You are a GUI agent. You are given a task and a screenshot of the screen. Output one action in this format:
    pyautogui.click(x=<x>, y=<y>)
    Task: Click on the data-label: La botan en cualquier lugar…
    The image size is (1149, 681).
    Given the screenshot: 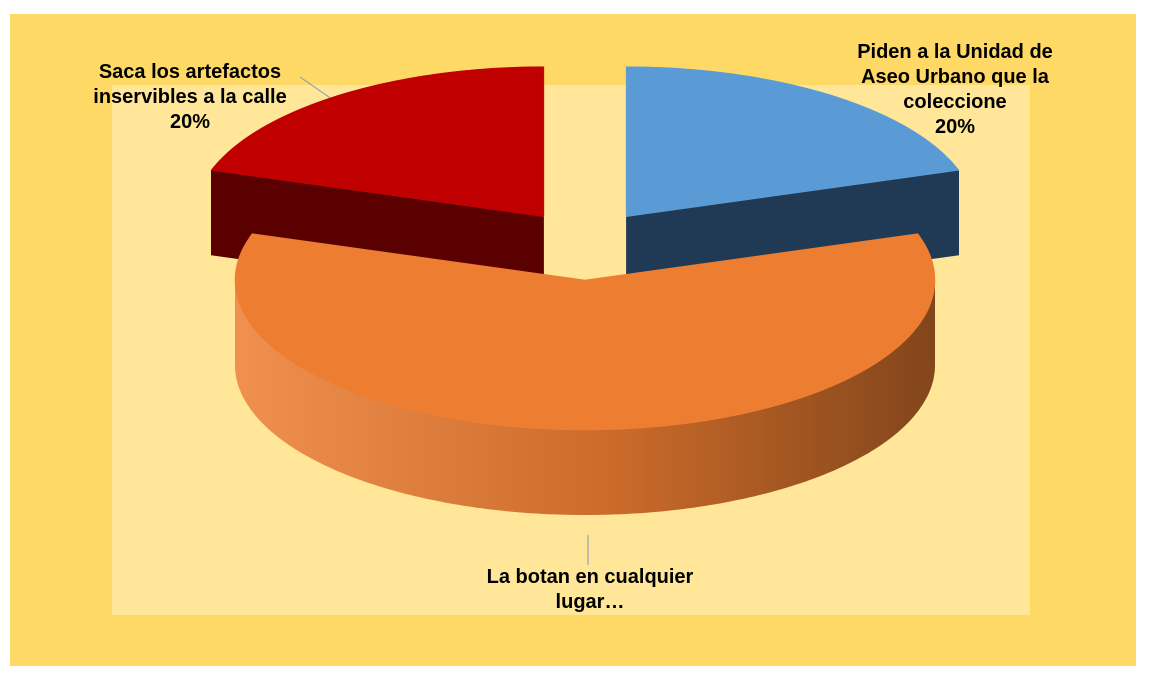 What is the action you would take?
    pyautogui.click(x=590, y=590)
    